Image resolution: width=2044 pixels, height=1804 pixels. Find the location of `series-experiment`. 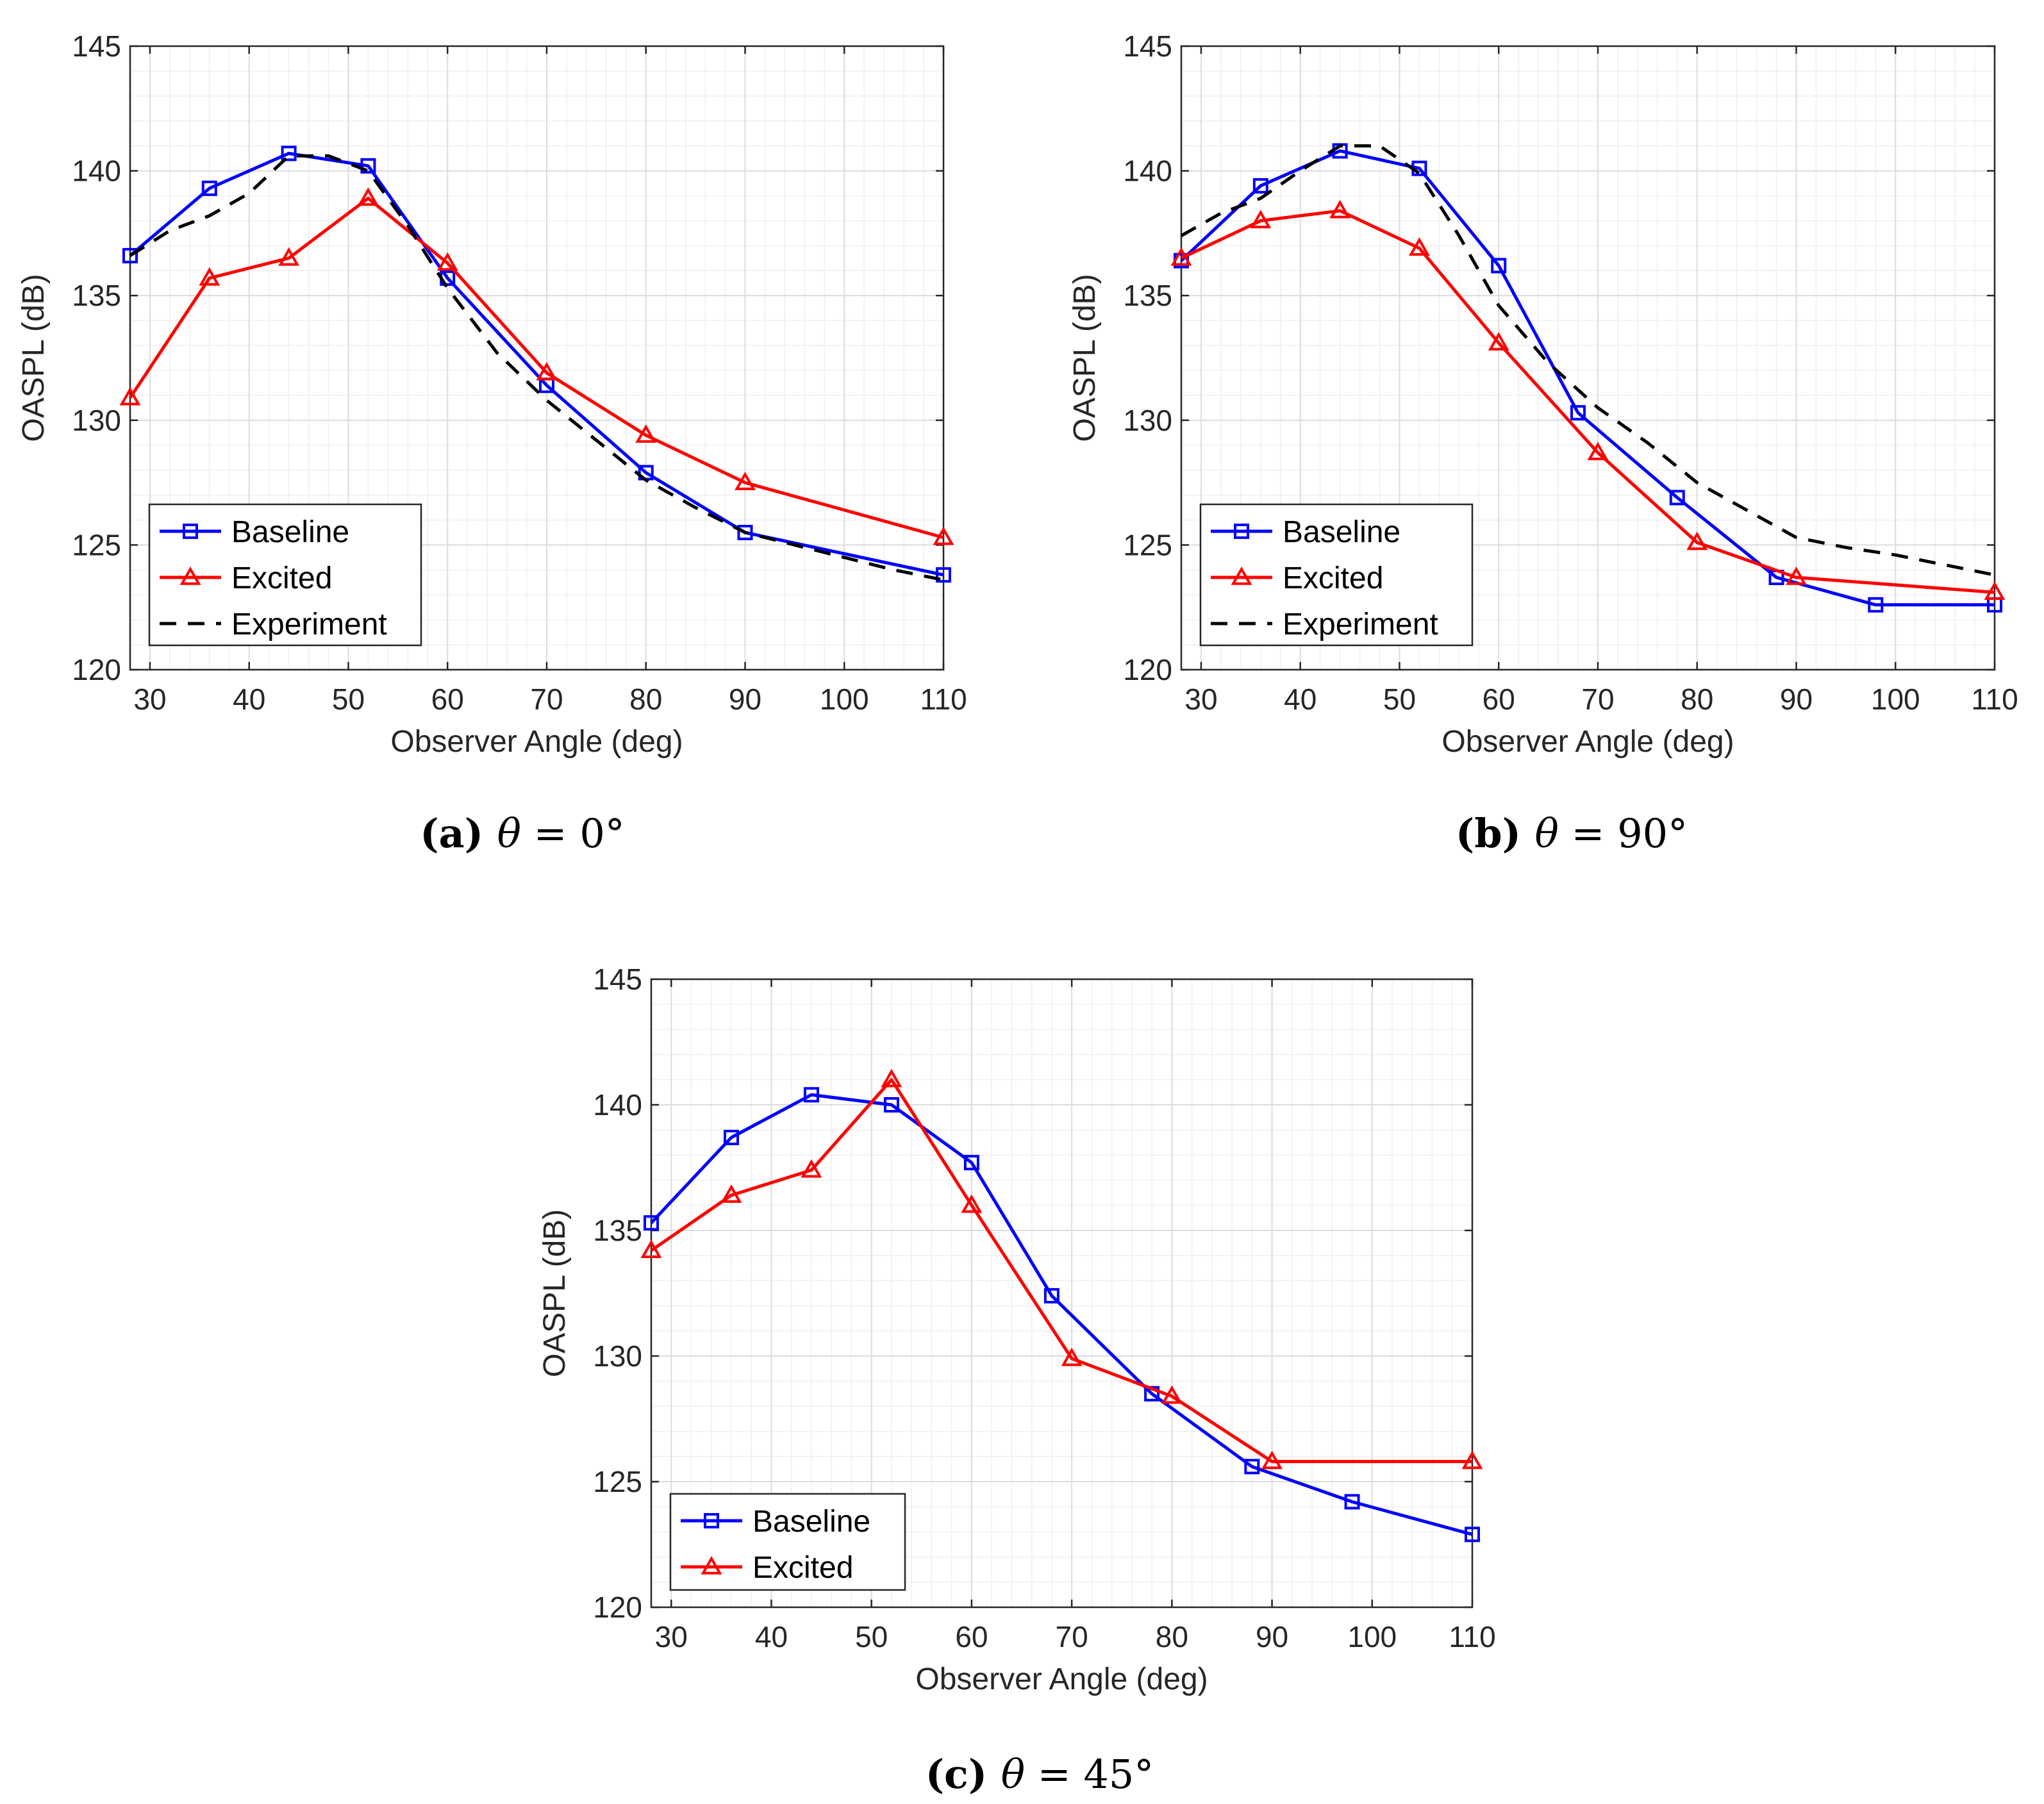

series-experiment is located at coordinates (537, 368).